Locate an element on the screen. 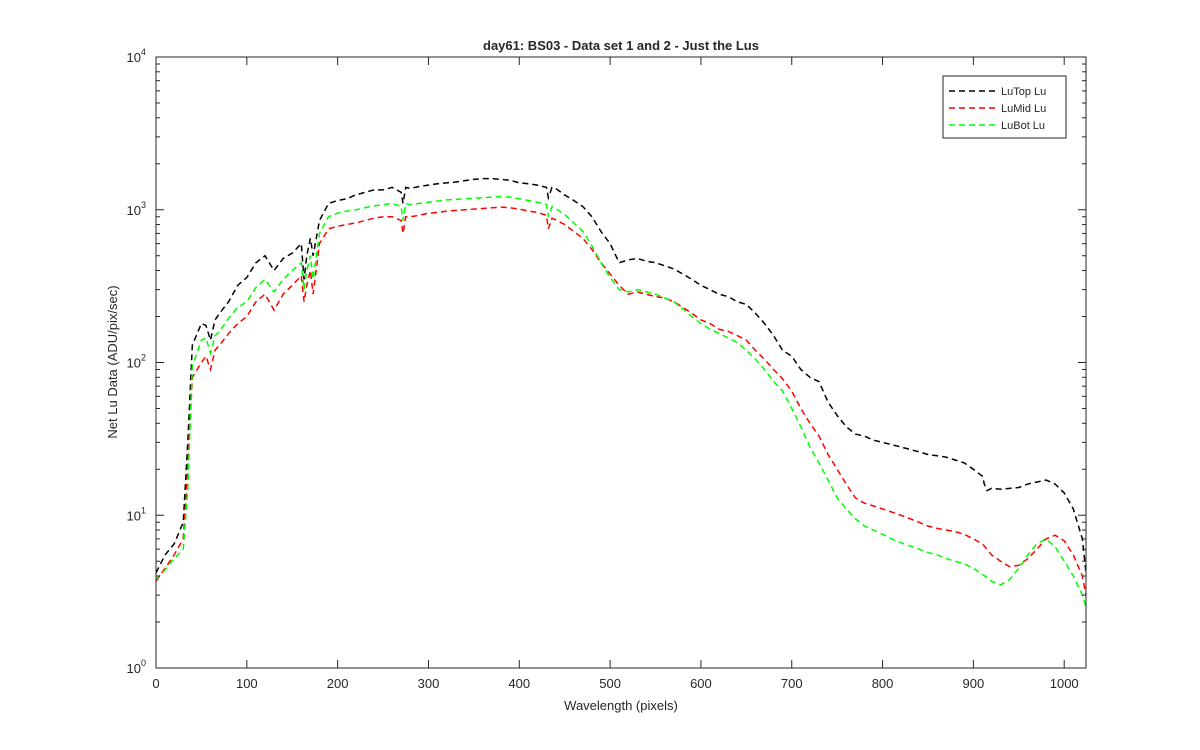 The width and height of the screenshot is (1200, 750). x-tick-label: 900 is located at coordinates (974, 683).